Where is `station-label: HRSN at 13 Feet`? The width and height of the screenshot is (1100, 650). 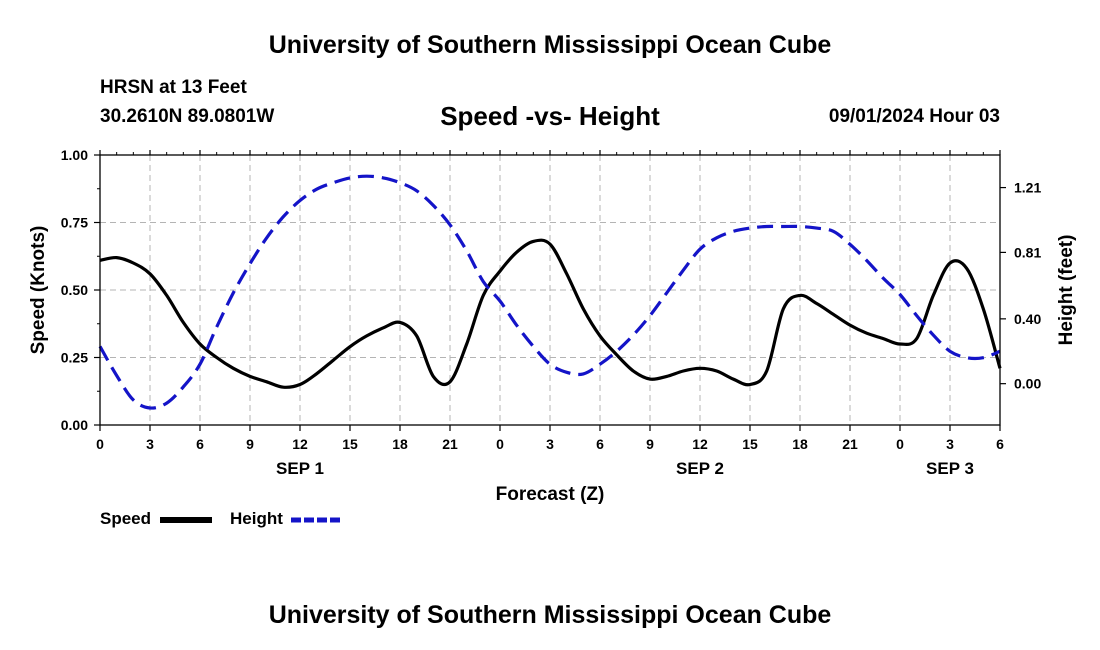 station-label: HRSN at 13 Feet is located at coordinates (173, 87).